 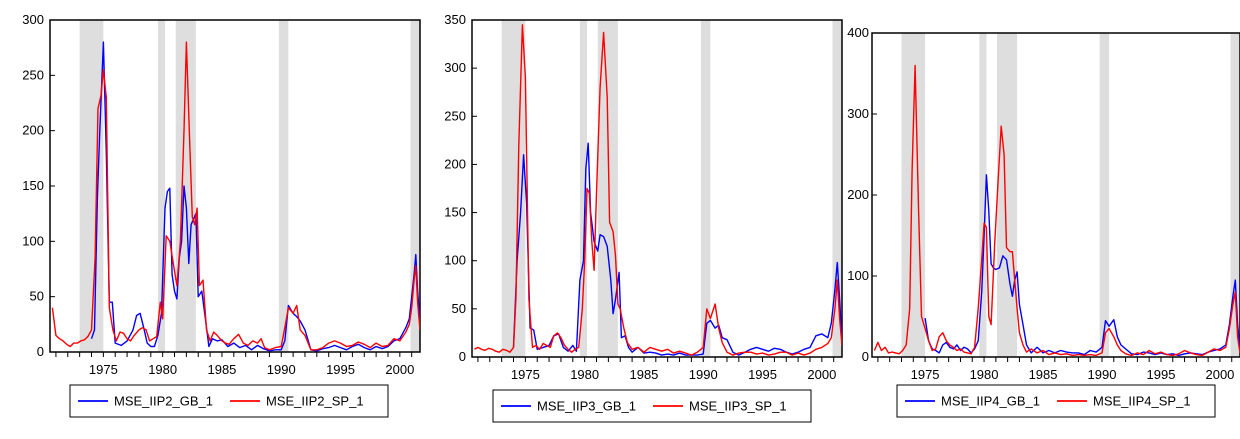 What do you see at coordinates (858, 32) in the screenshot?
I see `y-tick-label: 400` at bounding box center [858, 32].